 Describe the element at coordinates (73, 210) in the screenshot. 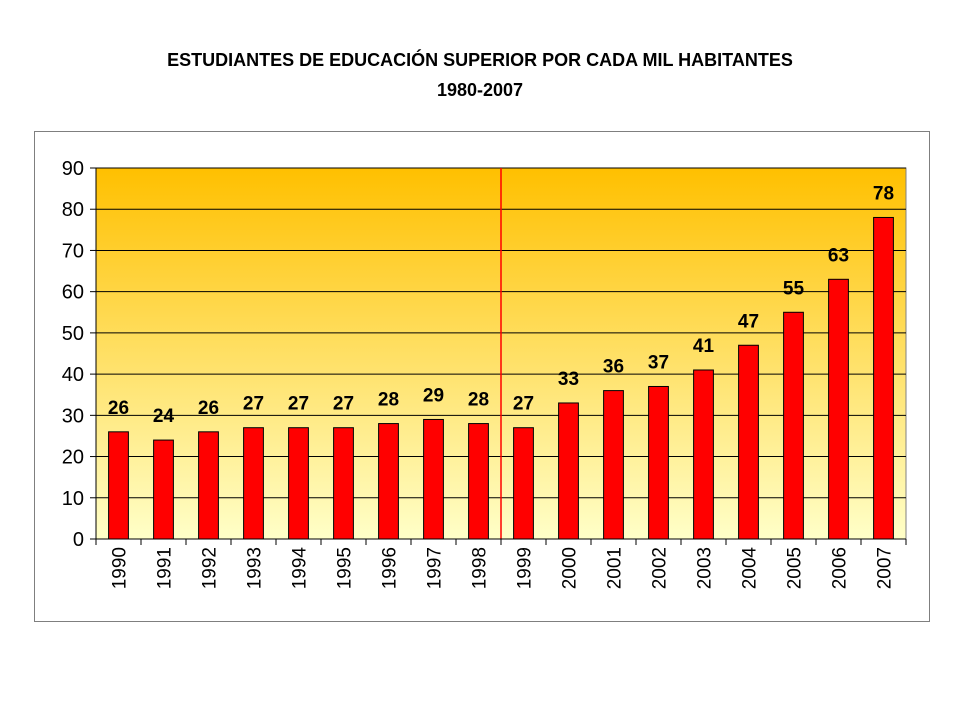

I see `y-tick-label: 80` at that location.